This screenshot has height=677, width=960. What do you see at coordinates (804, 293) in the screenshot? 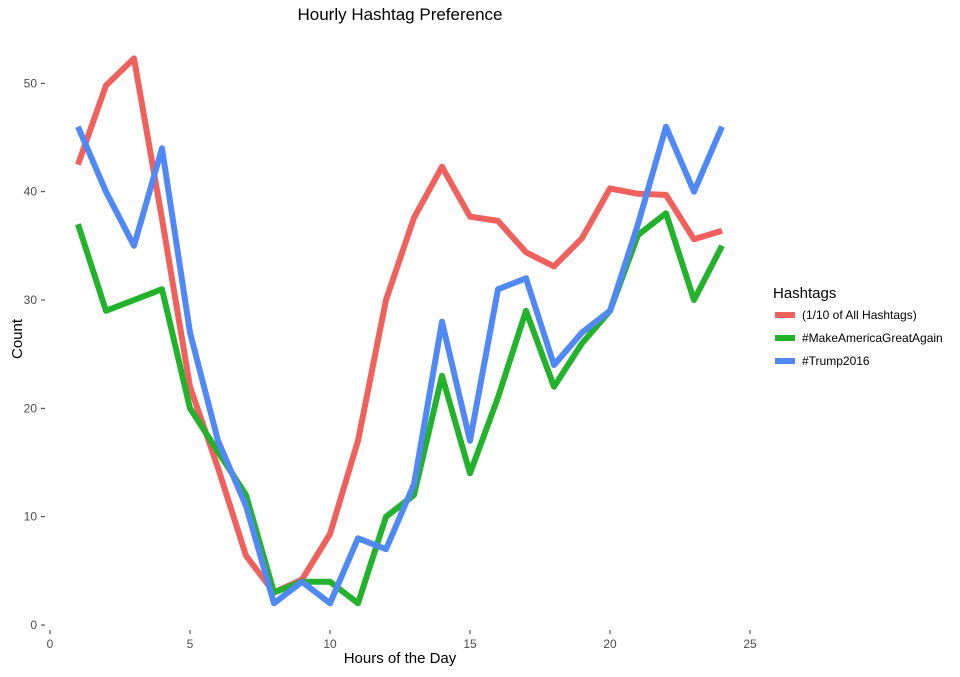
I see `legend-title: Hashtags` at bounding box center [804, 293].